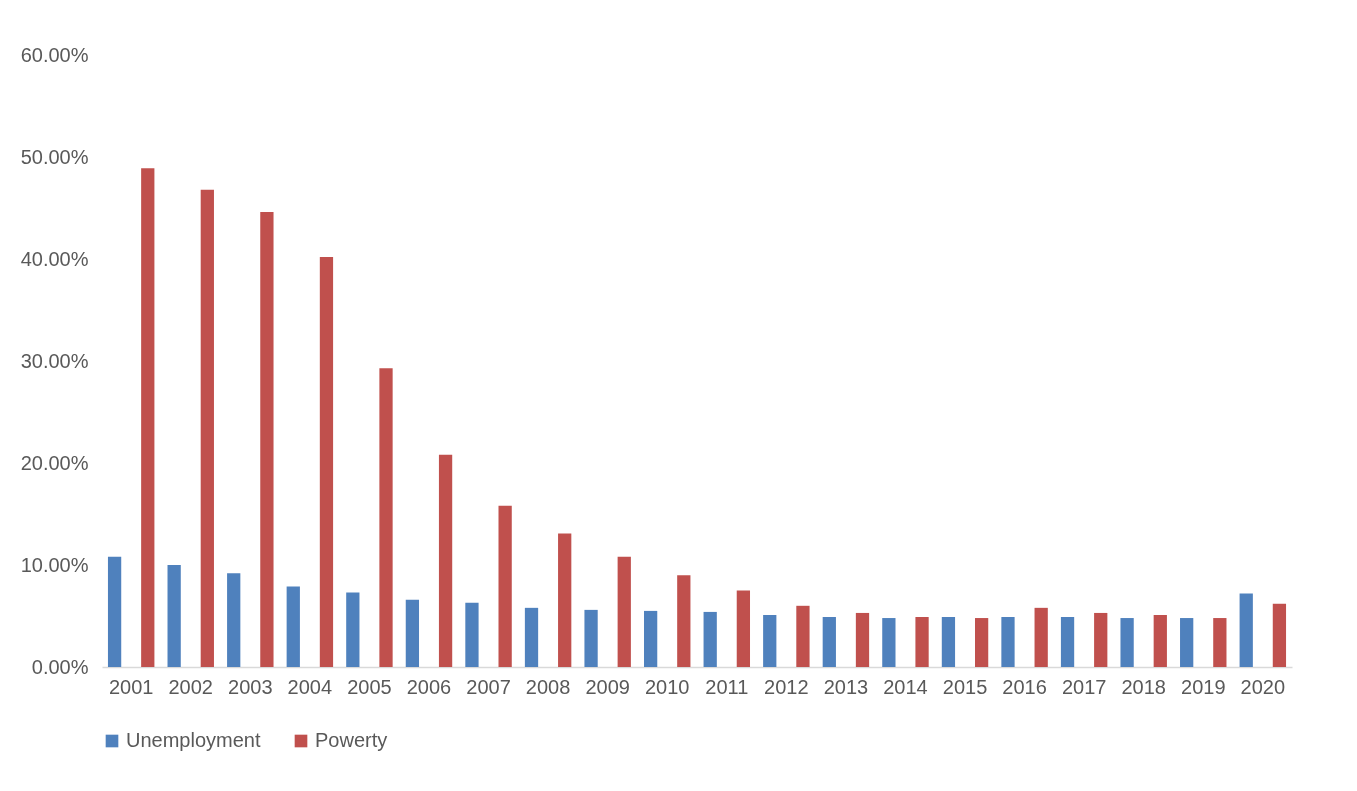  What do you see at coordinates (965, 686) in the screenshot?
I see `x-tick-label: 2015` at bounding box center [965, 686].